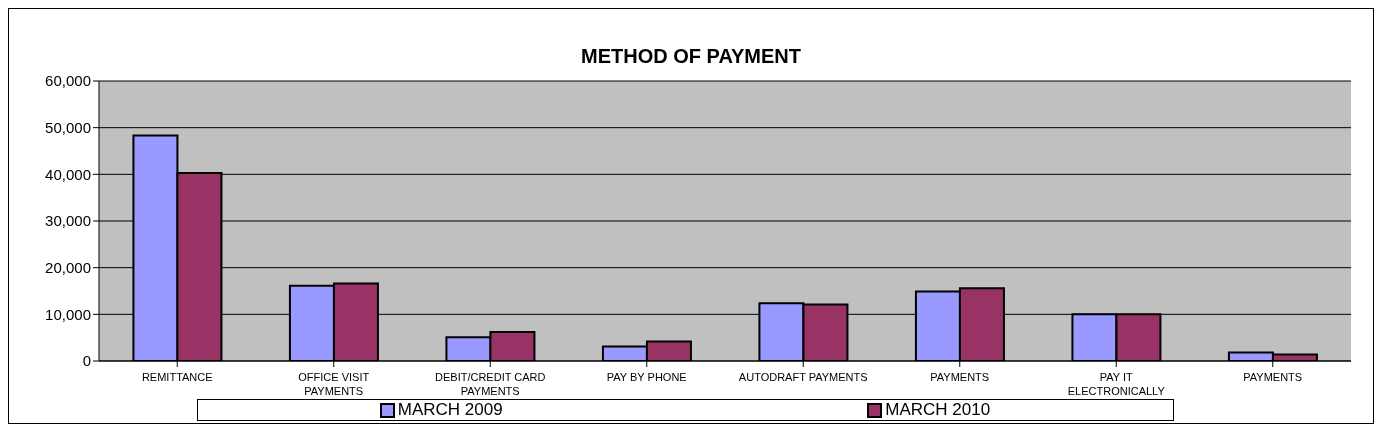 The image size is (1382, 432). I want to click on y-tick-label: 30,000, so click(68, 221).